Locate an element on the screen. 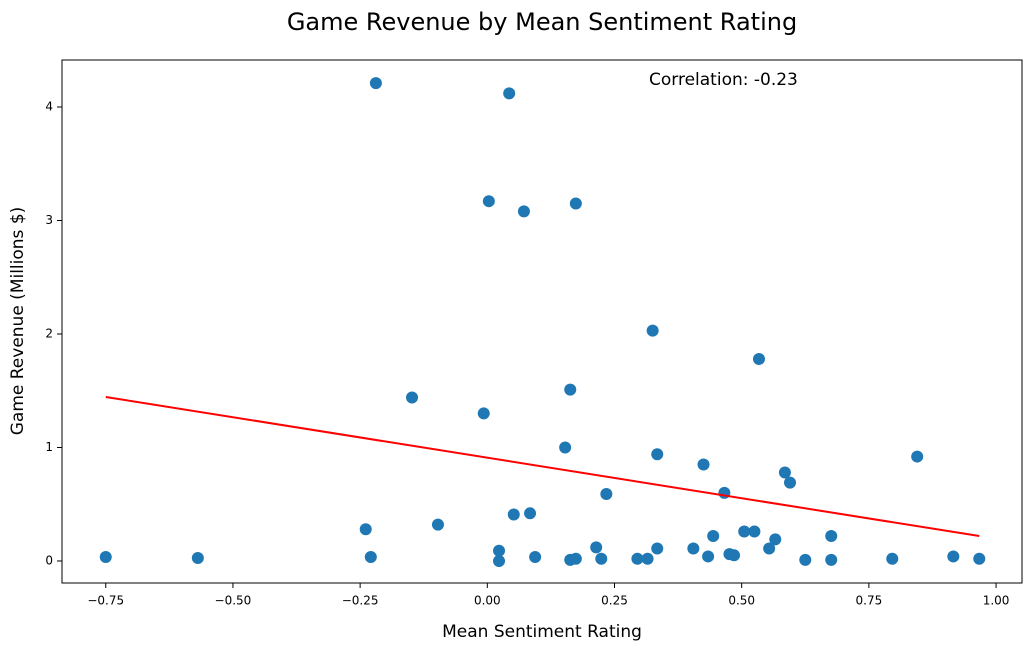 The height and width of the screenshot is (656, 1032). annotation: Correlation: -0.23 is located at coordinates (723, 80).